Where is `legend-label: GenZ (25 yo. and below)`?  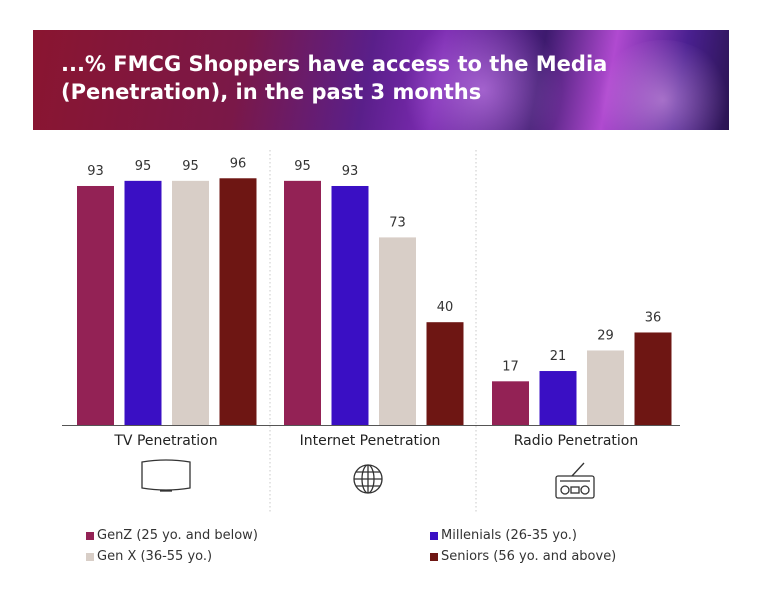 legend-label: GenZ (25 yo. and below) is located at coordinates (177, 535).